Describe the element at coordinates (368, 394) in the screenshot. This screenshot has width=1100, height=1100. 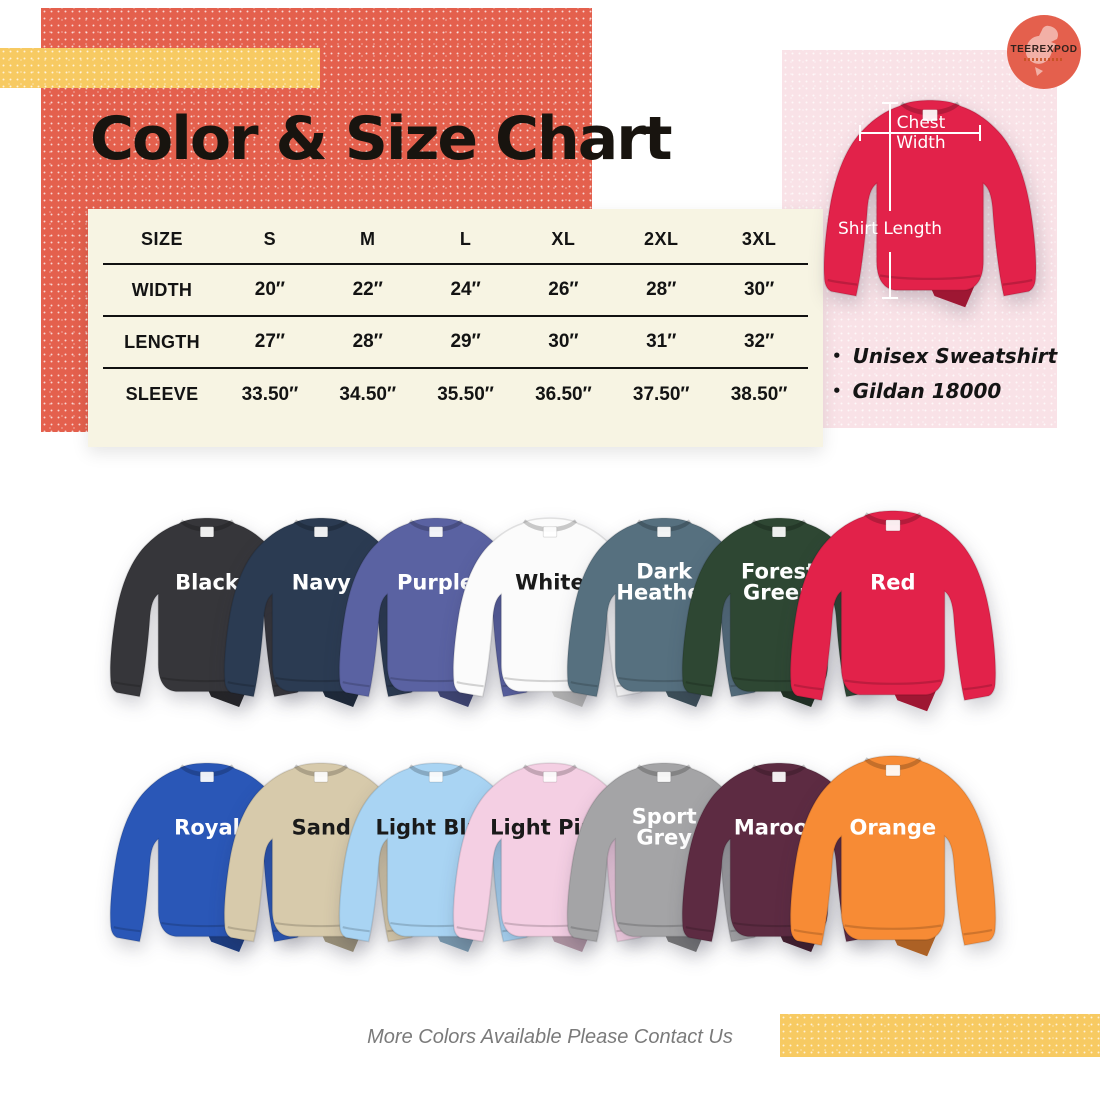
I see `size-chart-cell: 34.50″` at that location.